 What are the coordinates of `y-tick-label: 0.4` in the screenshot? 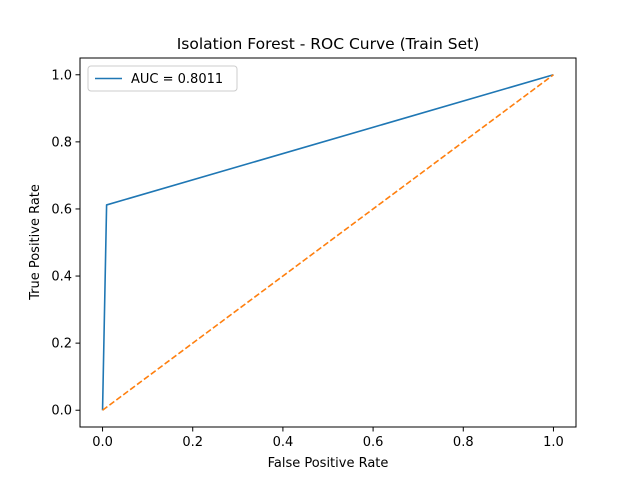 It's located at (61, 277).